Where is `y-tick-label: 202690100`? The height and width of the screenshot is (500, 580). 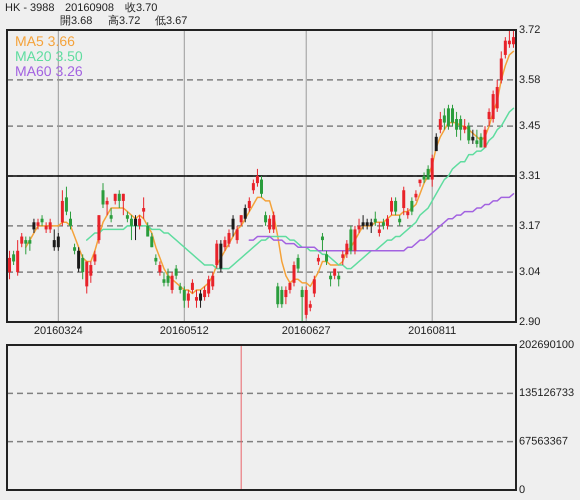 y-tick-label: 202690100 is located at coordinates (546, 344).